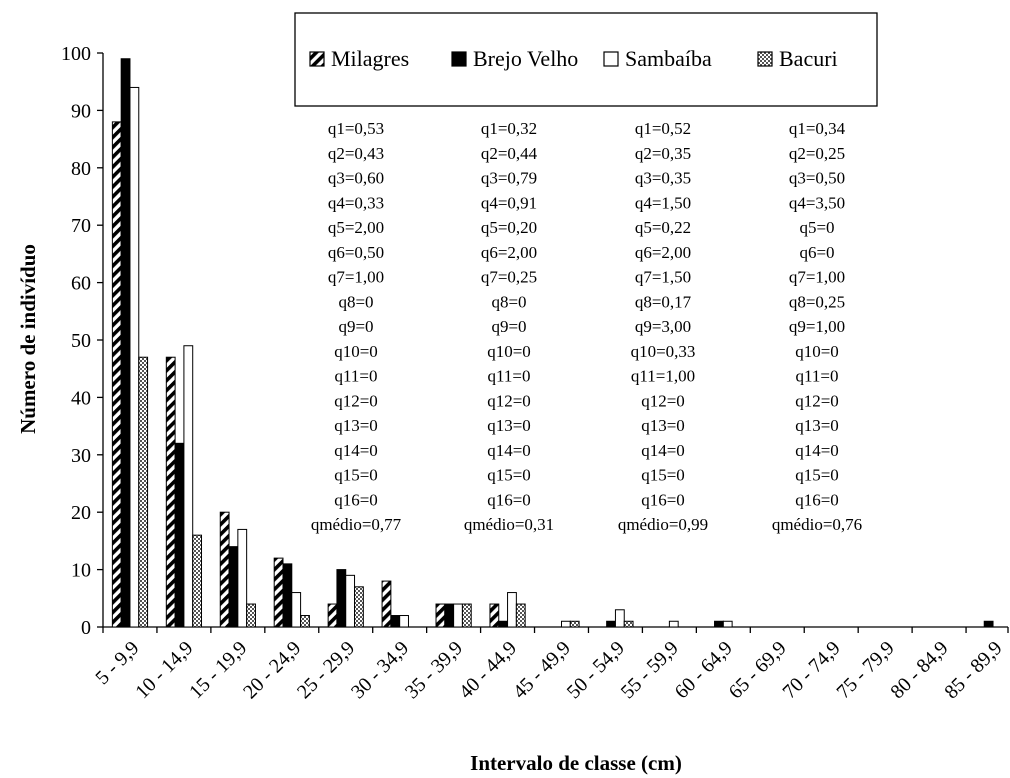  Describe the element at coordinates (272, 670) in the screenshot. I see `x-tick-label: 20 - 24,9` at that location.